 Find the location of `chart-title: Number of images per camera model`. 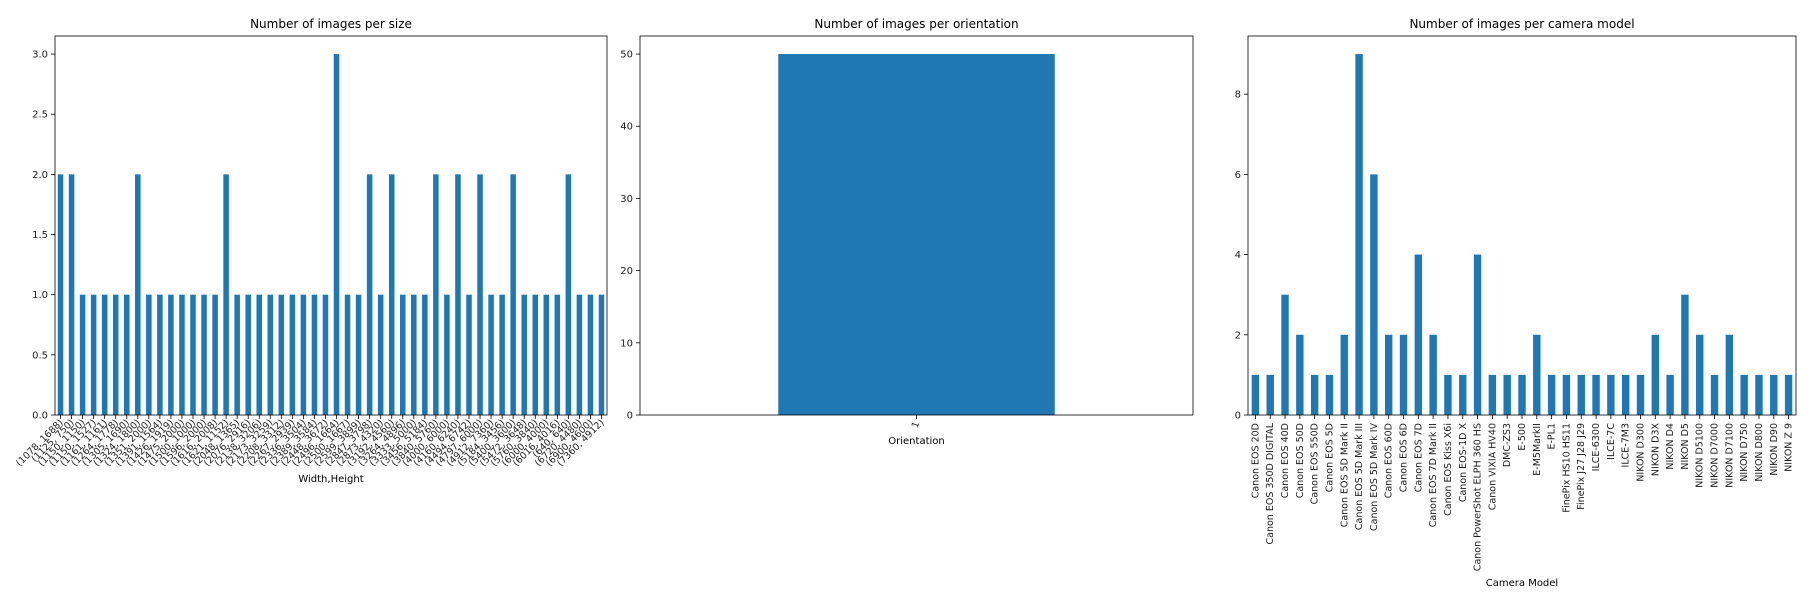

chart-title: Number of images per camera model is located at coordinates (1521, 24).